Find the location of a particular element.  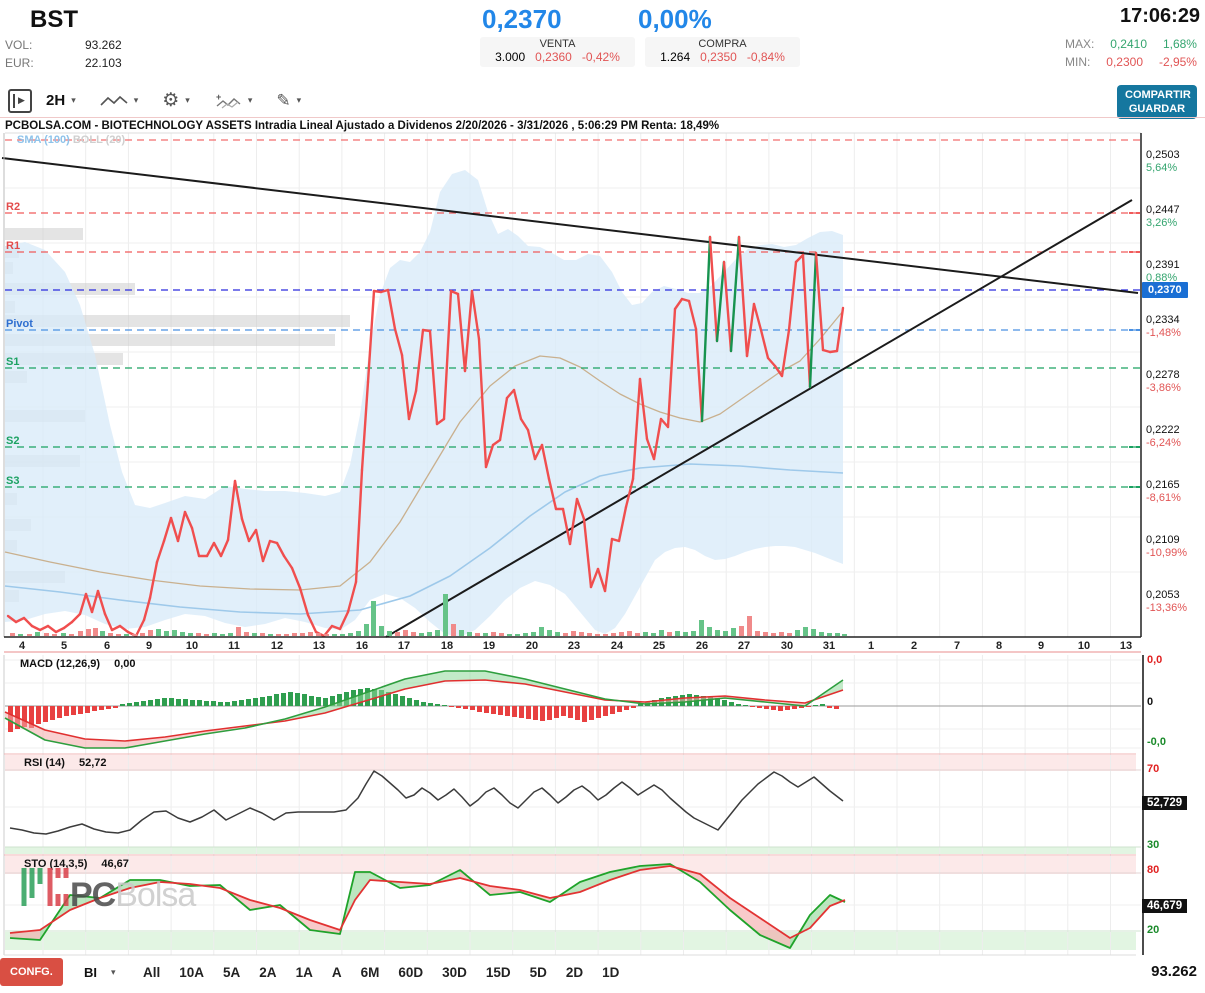

pivot-level-label: Pivot is located at coordinates (19, 324).